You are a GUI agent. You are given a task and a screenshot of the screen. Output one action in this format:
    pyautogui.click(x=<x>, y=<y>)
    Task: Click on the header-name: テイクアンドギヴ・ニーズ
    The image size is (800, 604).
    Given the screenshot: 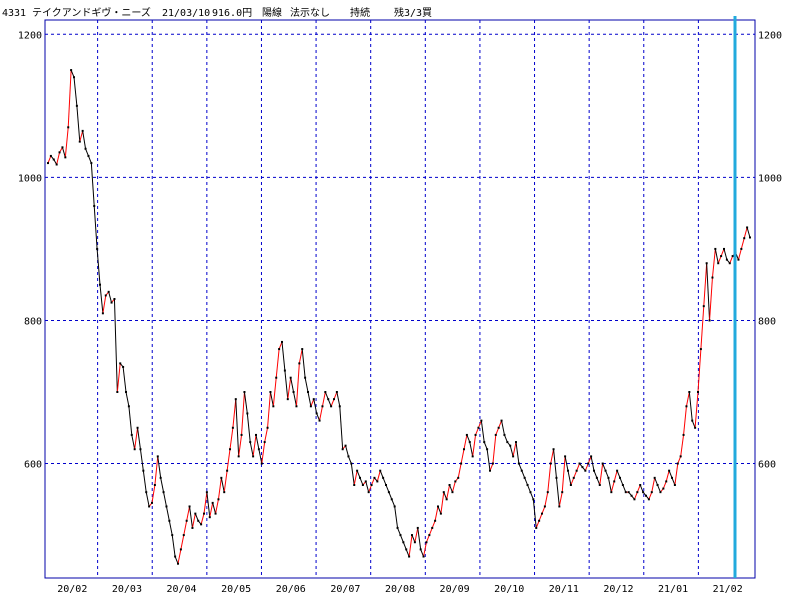 What is the action you would take?
    pyautogui.click(x=91, y=12)
    